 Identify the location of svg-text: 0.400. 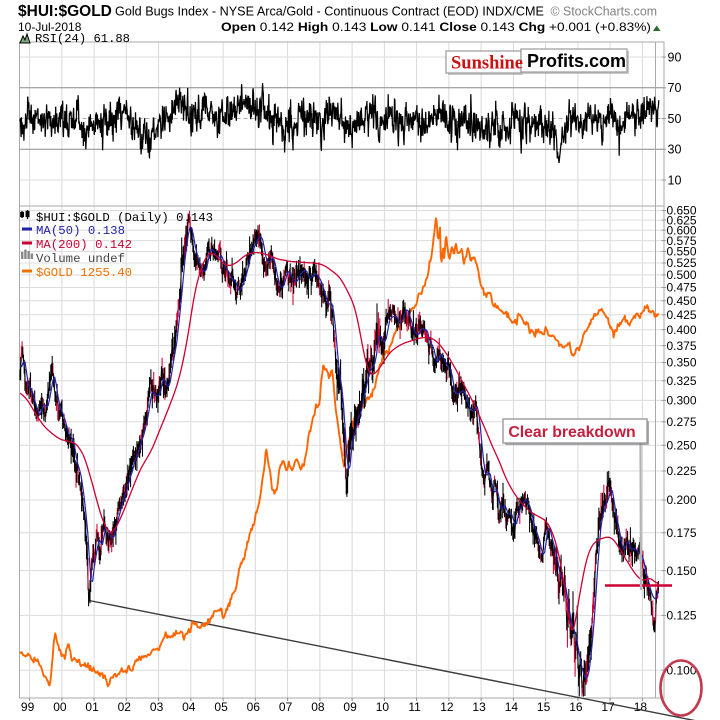
(682, 330).